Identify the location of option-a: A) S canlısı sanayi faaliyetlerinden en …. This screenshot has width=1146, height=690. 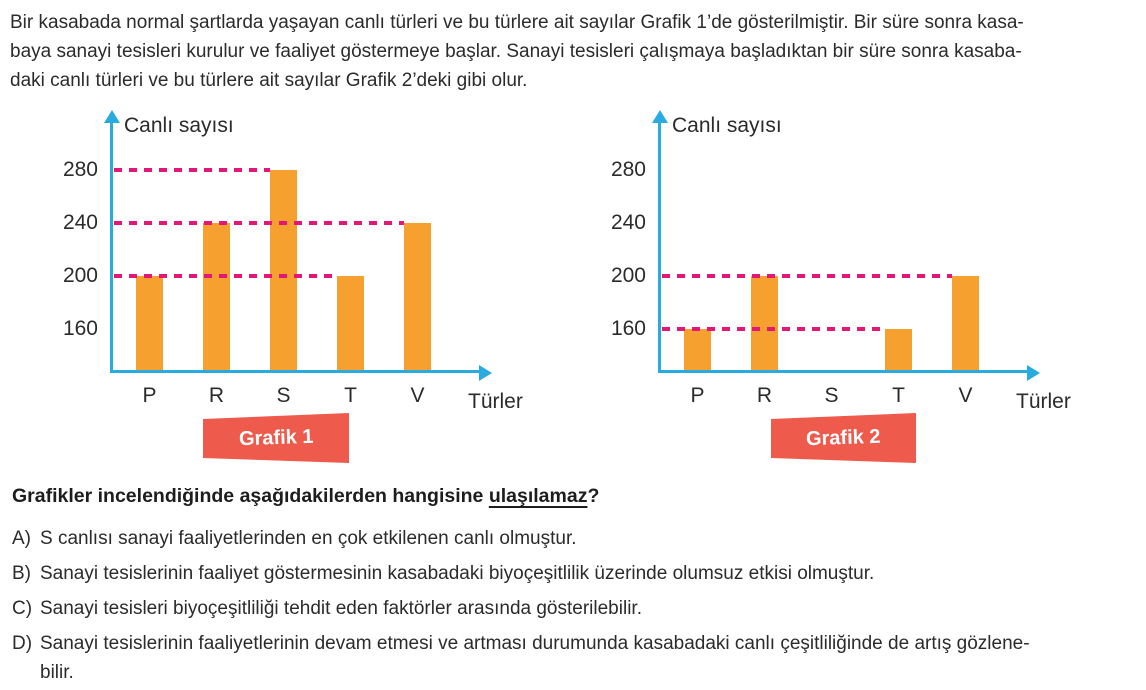
(577, 538).